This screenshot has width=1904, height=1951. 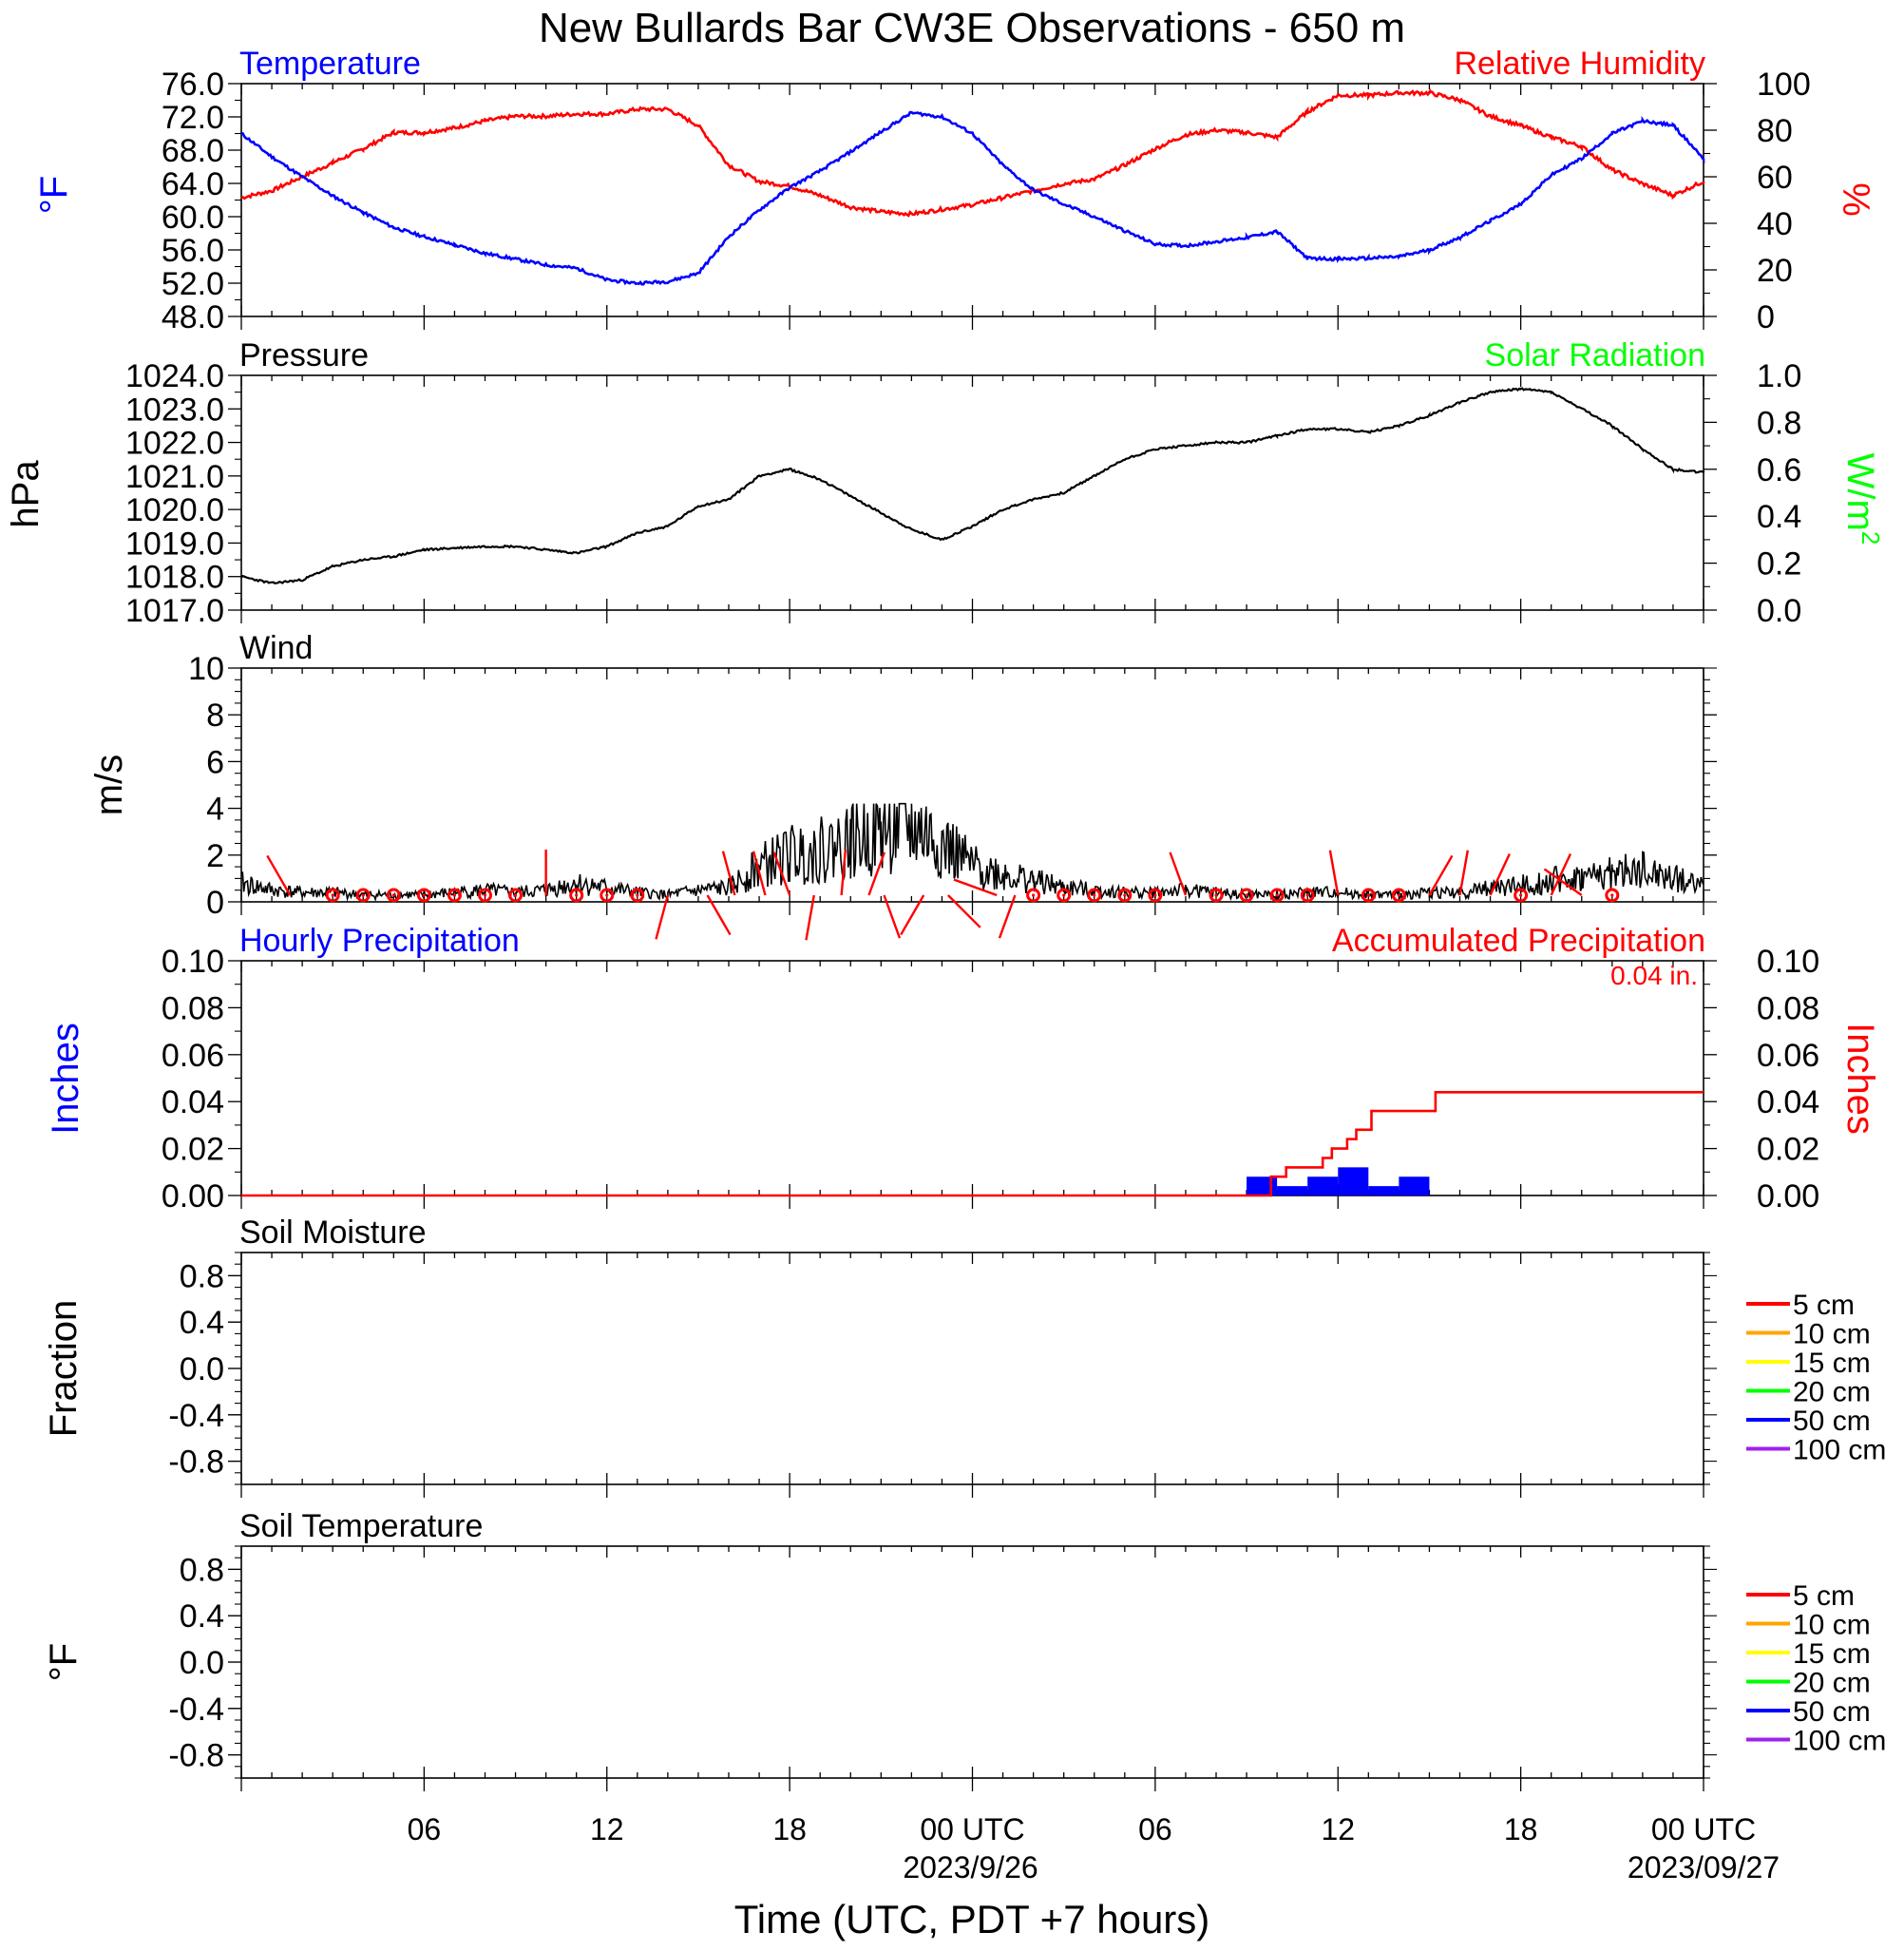 What do you see at coordinates (174, 510) in the screenshot?
I see `y-tick-label: 1020.0` at bounding box center [174, 510].